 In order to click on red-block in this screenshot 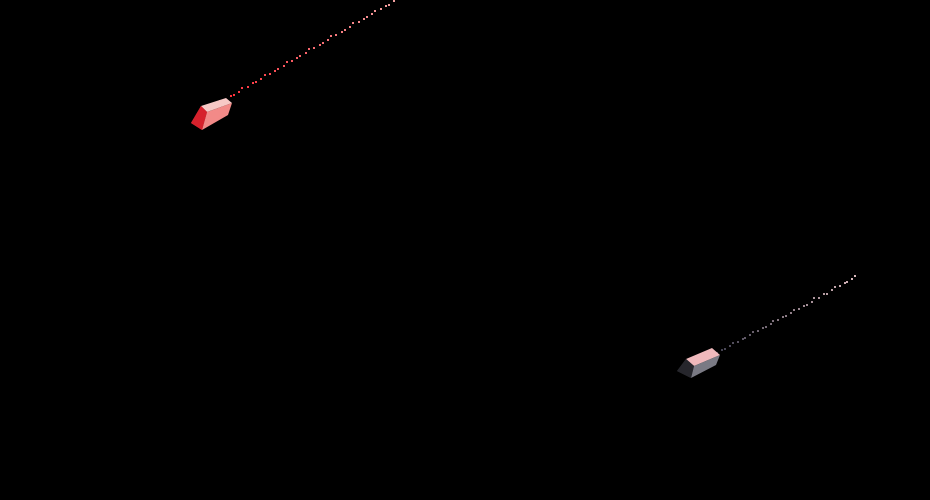, I will do `click(211, 117)`.